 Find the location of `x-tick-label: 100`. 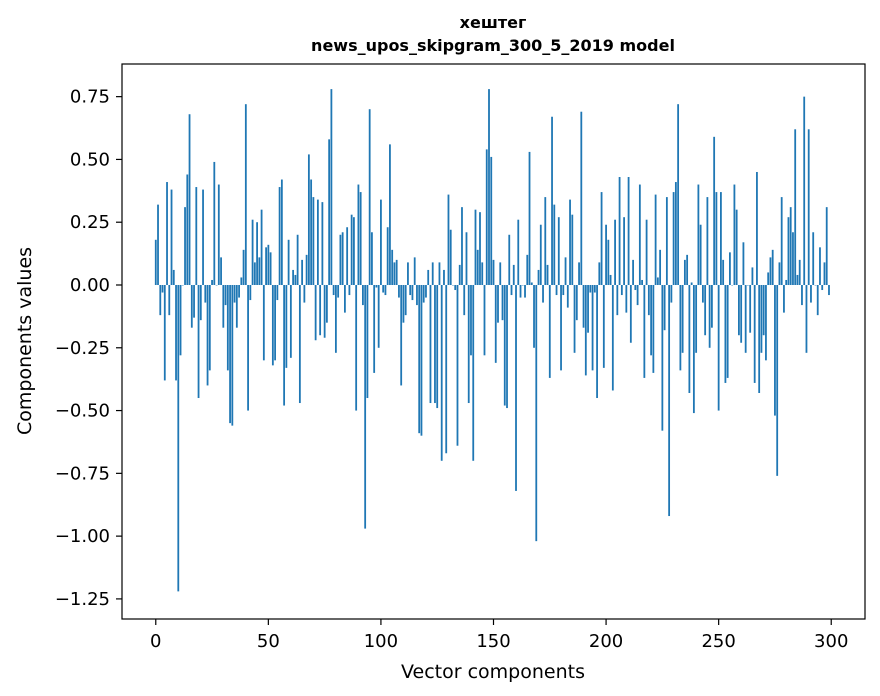

x-tick-label: 100 is located at coordinates (381, 641).